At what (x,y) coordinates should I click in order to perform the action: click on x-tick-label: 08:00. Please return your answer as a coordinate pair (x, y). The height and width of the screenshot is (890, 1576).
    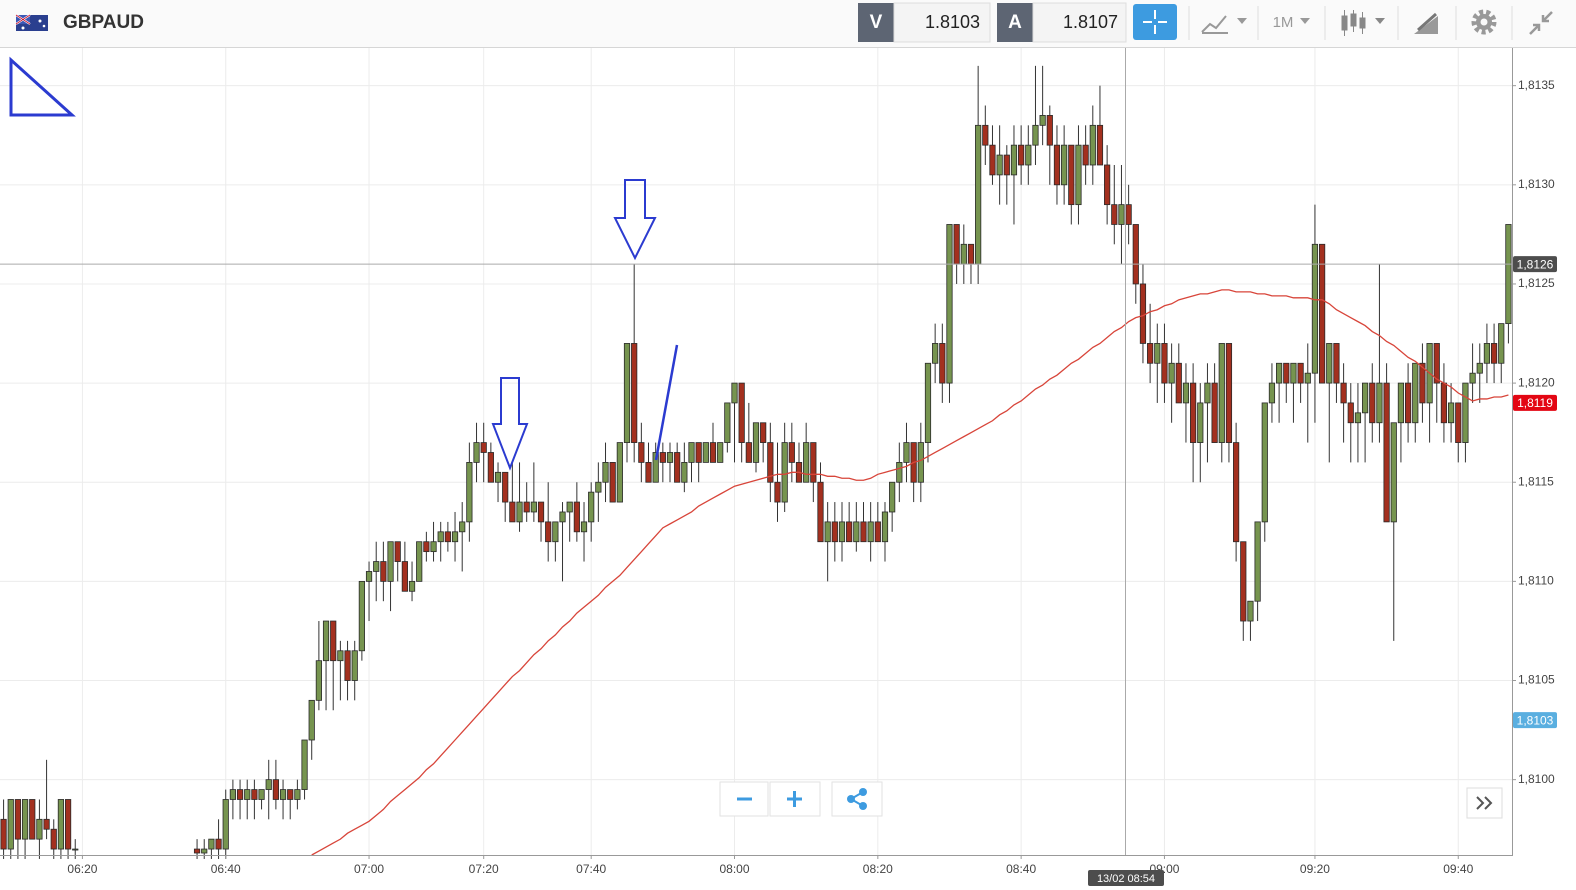
    Looking at the image, I should click on (734, 869).